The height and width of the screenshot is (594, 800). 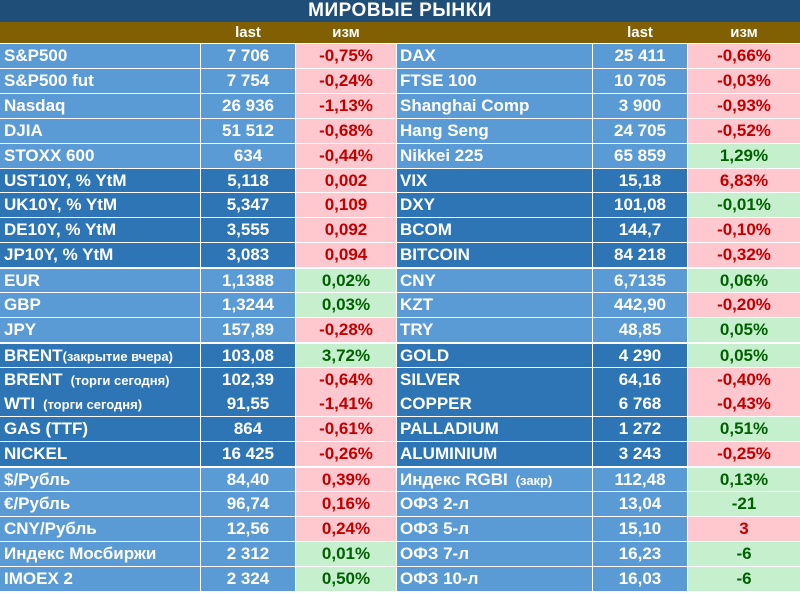 What do you see at coordinates (37, 504) in the screenshot?
I see `instrument-label: €/Рубль` at bounding box center [37, 504].